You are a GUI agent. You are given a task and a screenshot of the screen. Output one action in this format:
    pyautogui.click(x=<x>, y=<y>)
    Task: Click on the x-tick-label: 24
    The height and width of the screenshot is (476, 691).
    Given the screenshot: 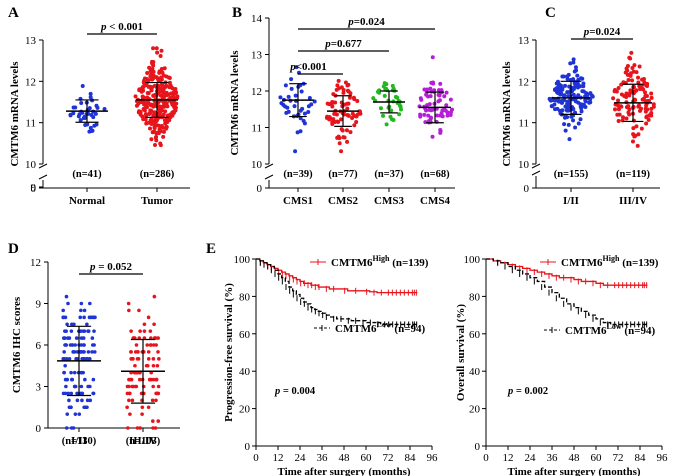 What is the action you would take?
    pyautogui.click(x=531, y=458)
    